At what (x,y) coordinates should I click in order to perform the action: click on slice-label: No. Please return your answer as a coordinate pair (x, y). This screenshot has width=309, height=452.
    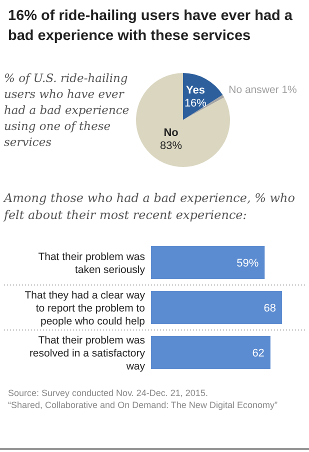
    Looking at the image, I should click on (171, 133).